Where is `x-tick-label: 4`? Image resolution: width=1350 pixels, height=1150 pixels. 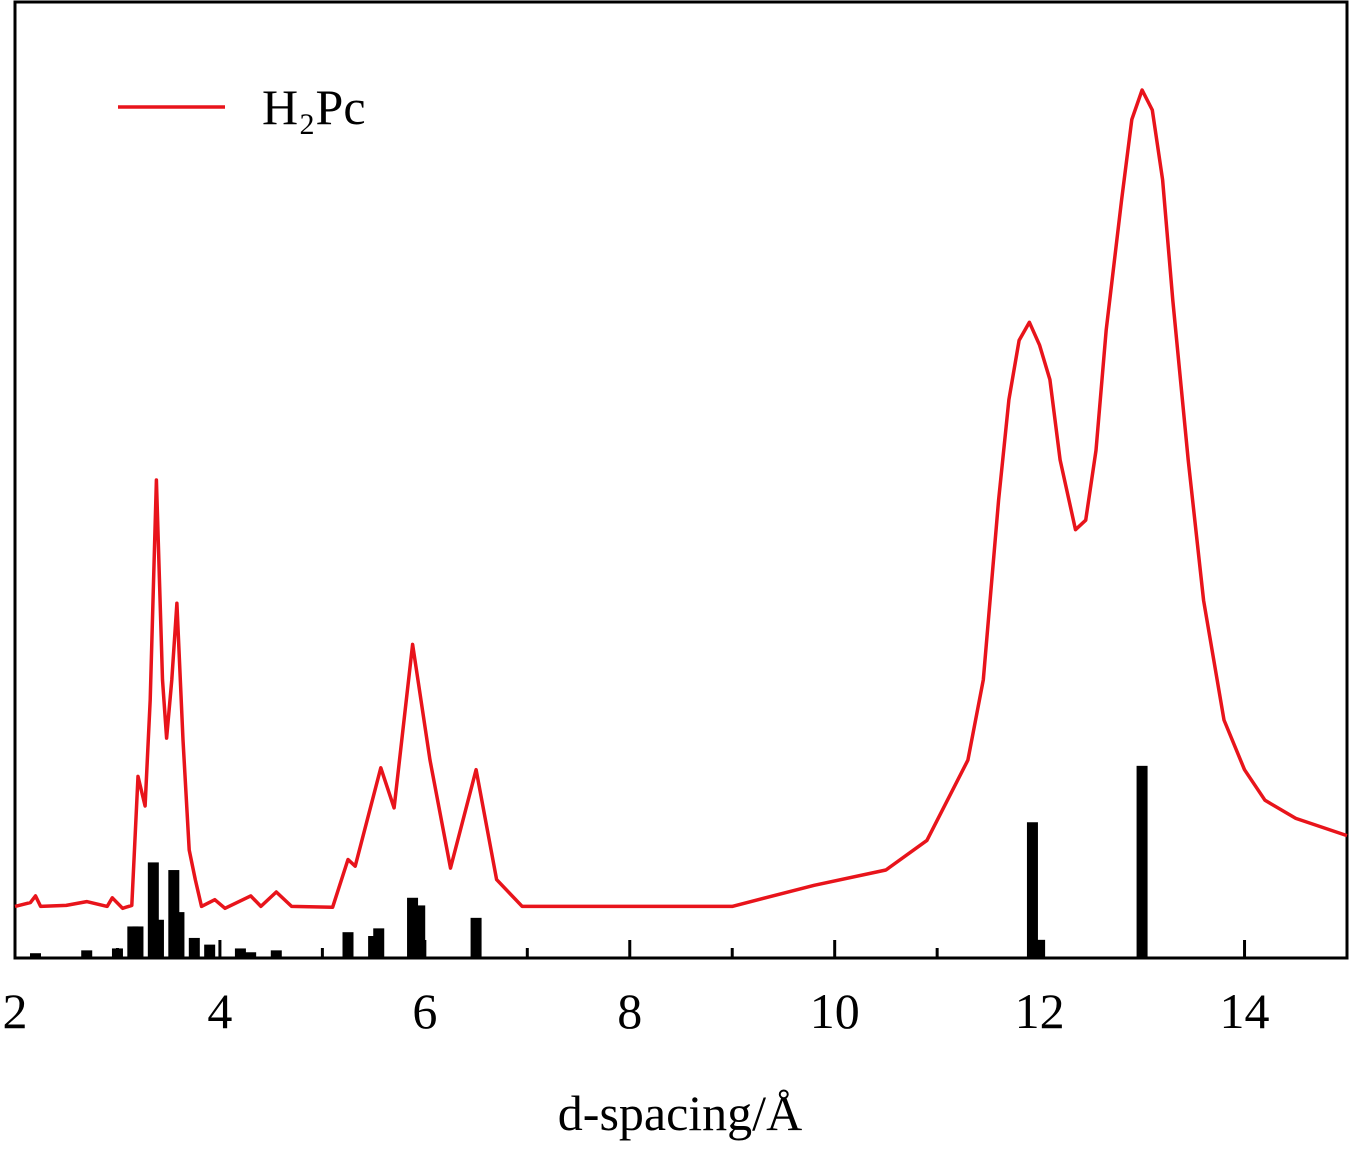 x-tick-label: 4 is located at coordinates (219, 1011).